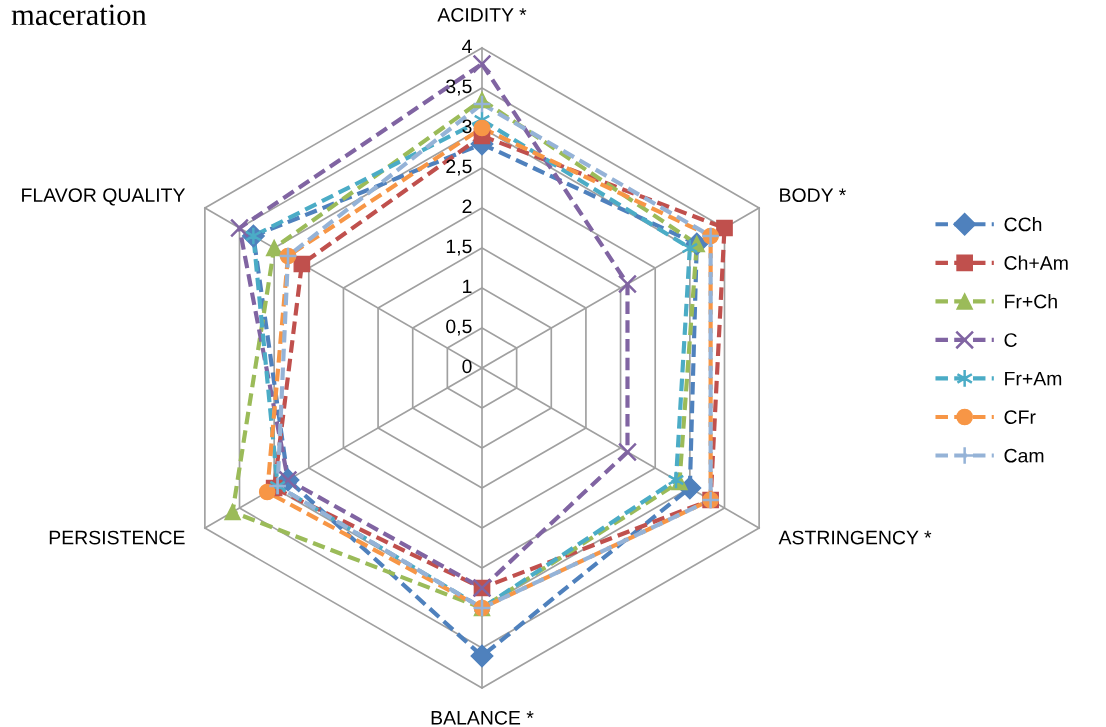 This screenshot has height=727, width=1106. What do you see at coordinates (1033, 378) in the screenshot?
I see `legend-label: Fr+Am` at bounding box center [1033, 378].